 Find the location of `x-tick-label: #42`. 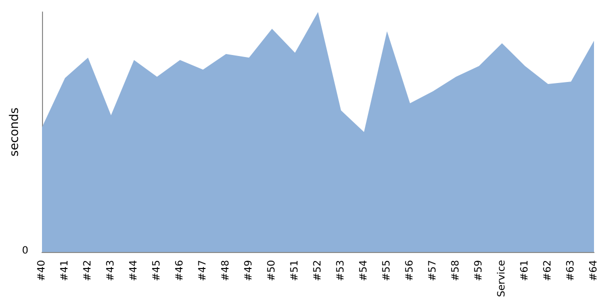

x-tick-label: #42 is located at coordinates (88, 271).